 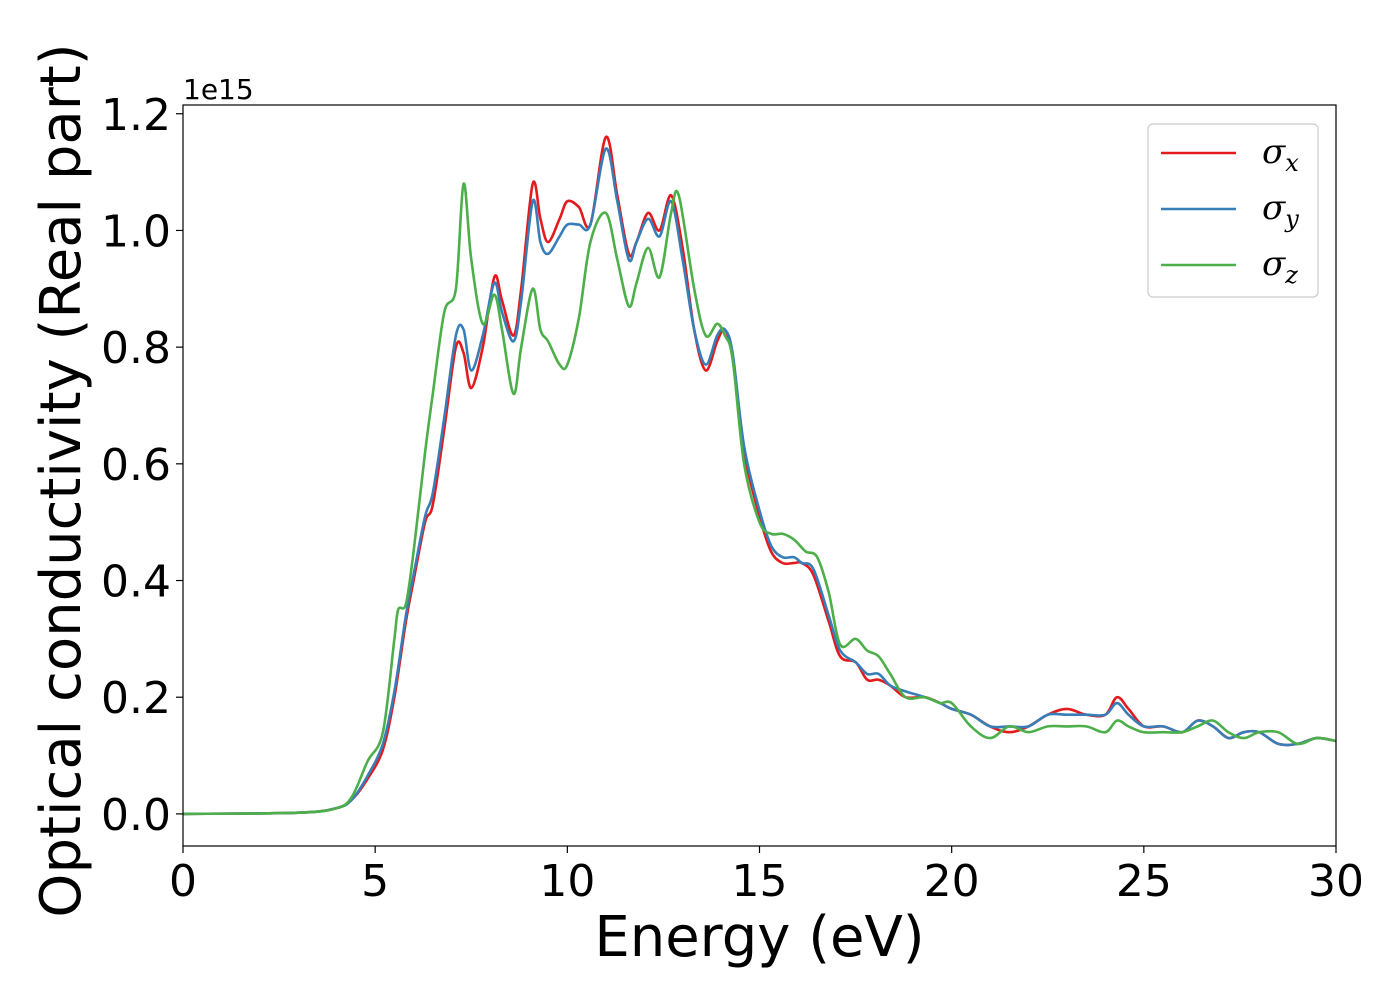 What do you see at coordinates (136, 698) in the screenshot?
I see `y-tick-label: 0.2` at bounding box center [136, 698].